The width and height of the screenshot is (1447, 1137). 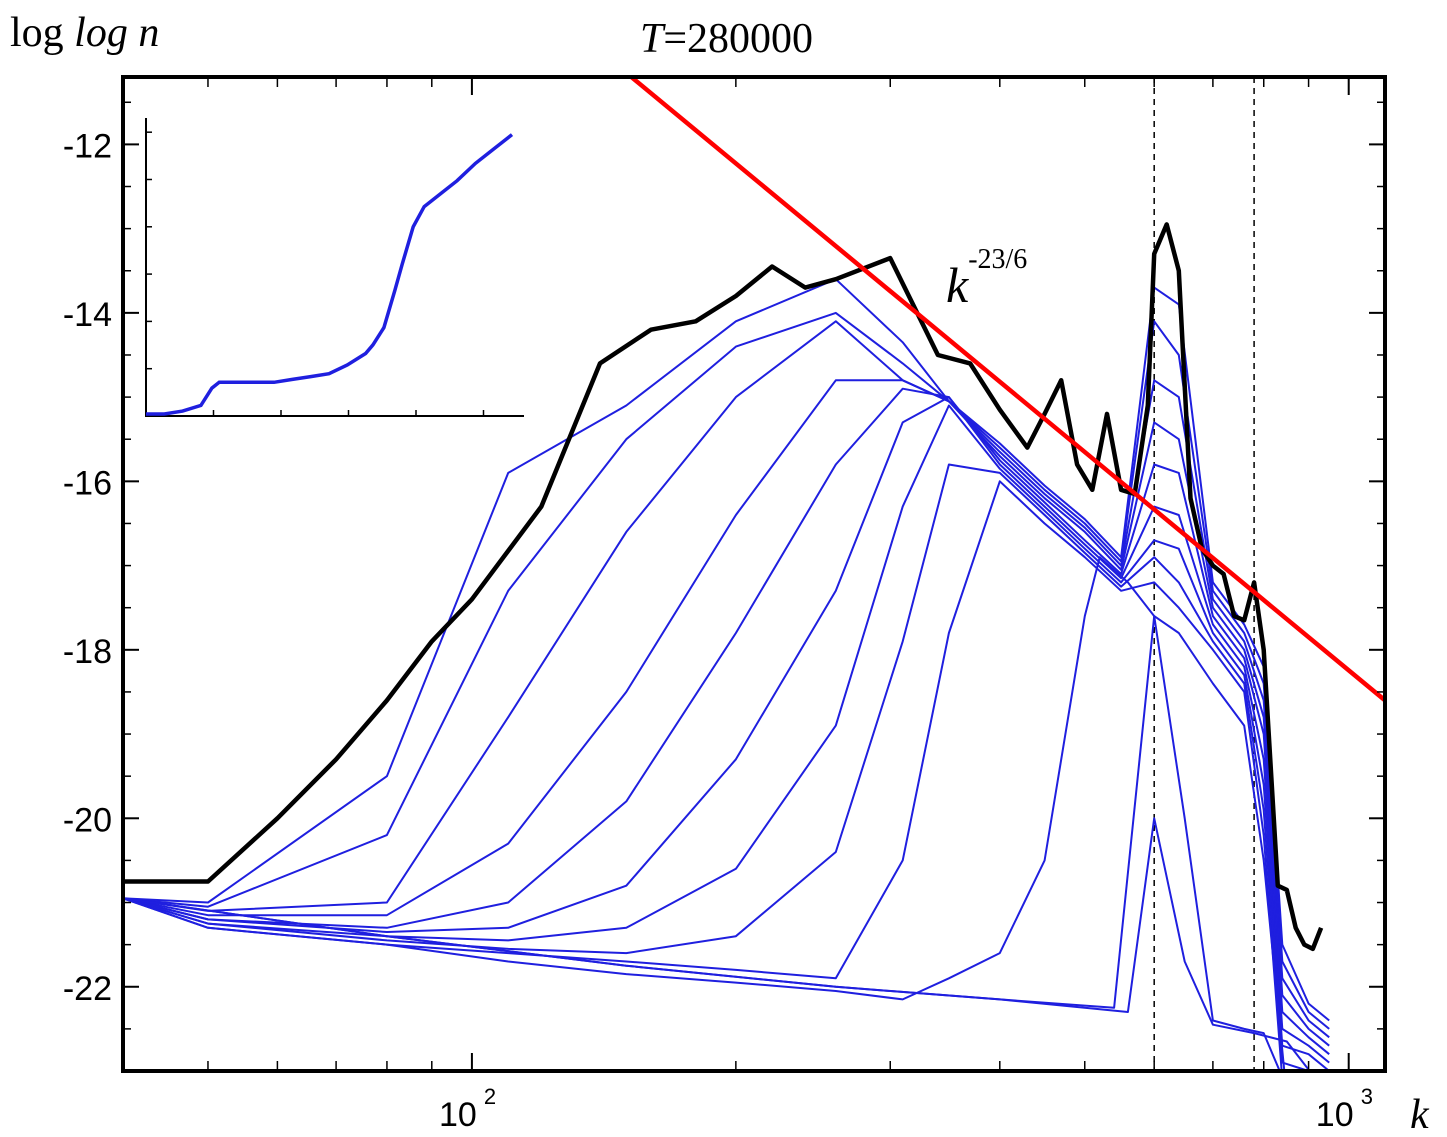 I want to click on y-tick-label: -12, so click(x=87, y=146).